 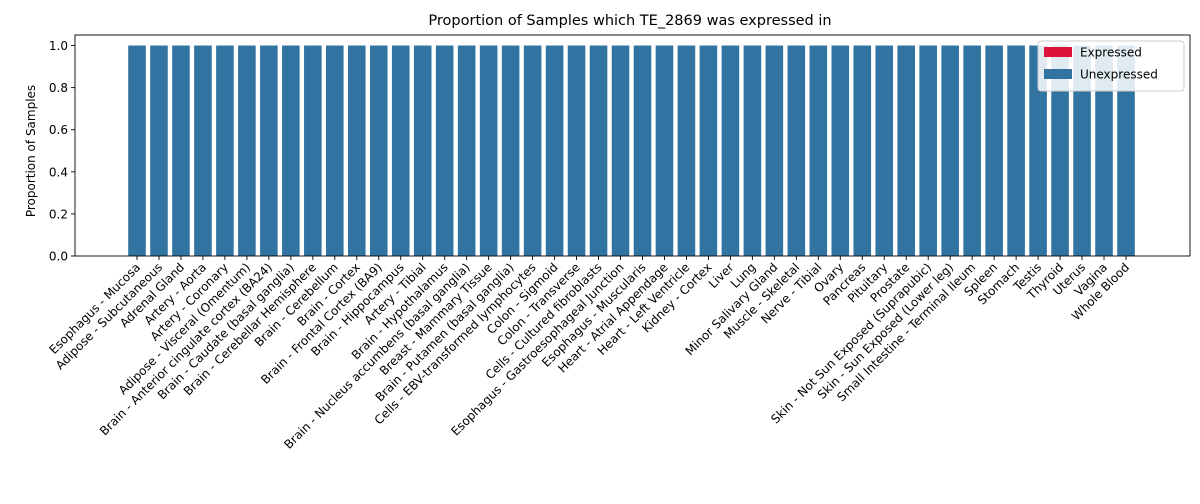 What do you see at coordinates (1058, 74) in the screenshot?
I see `legend-swatch-unexpressed` at bounding box center [1058, 74].